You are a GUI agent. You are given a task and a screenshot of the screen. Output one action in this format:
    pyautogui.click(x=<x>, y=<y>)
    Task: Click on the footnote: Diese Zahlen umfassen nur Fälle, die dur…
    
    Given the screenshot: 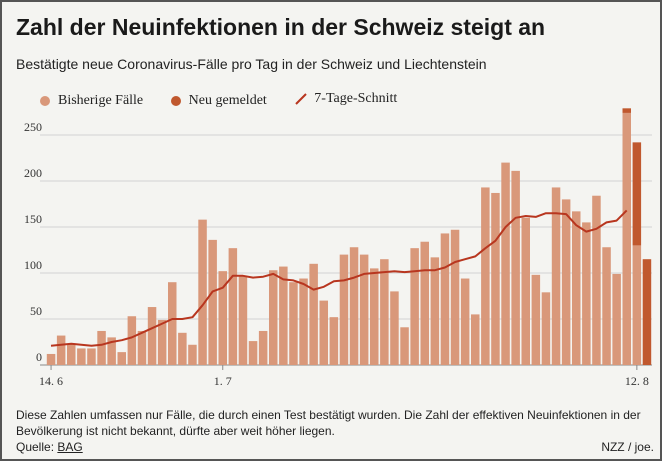 What is the action you would take?
    pyautogui.click(x=328, y=423)
    